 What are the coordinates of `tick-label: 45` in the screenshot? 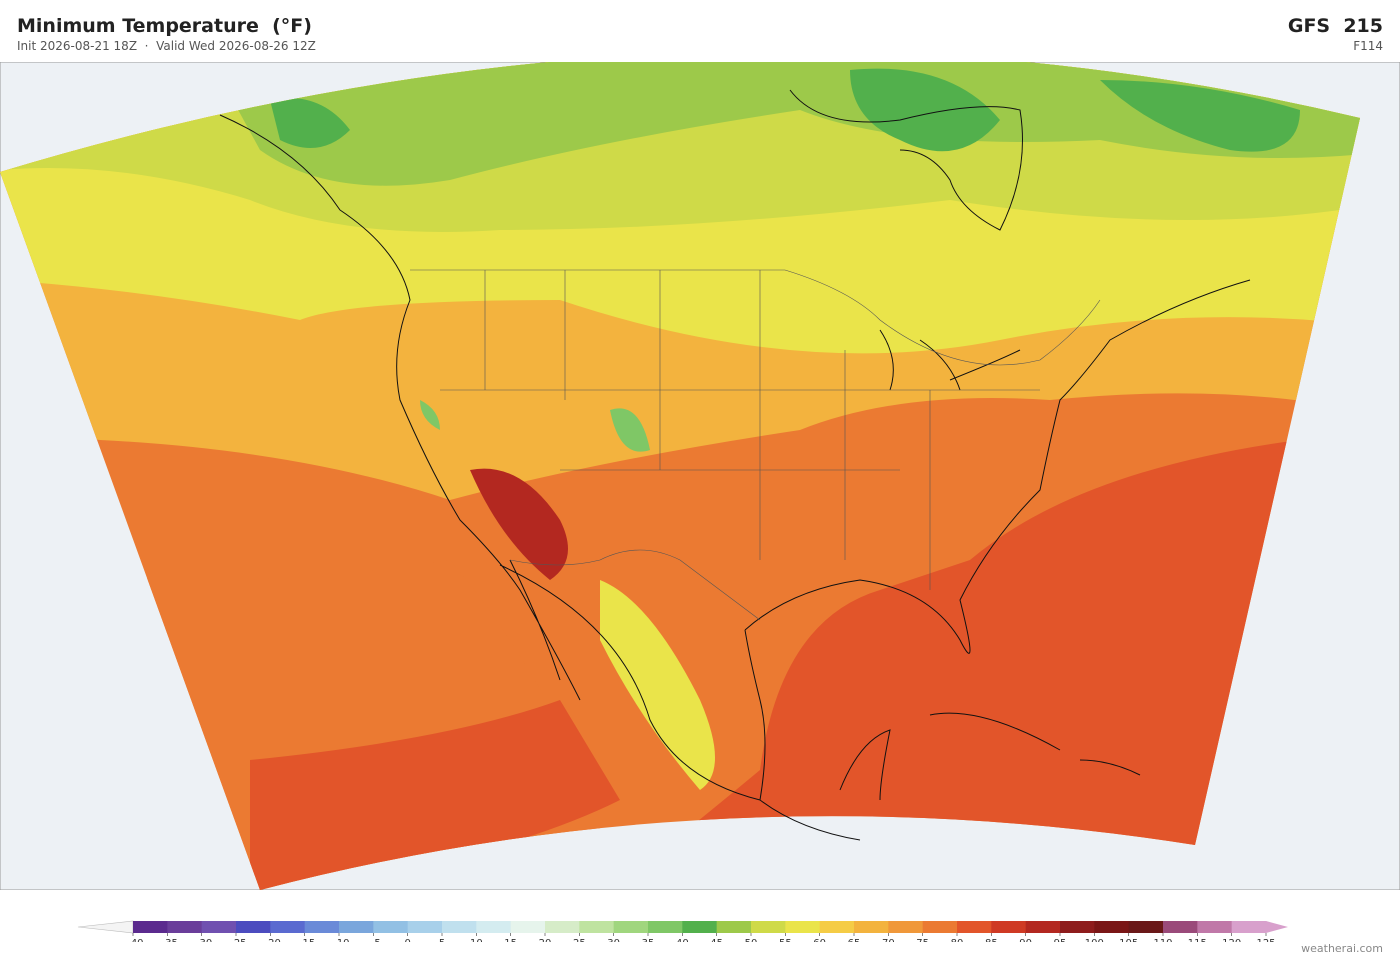 It's located at (716, 940).